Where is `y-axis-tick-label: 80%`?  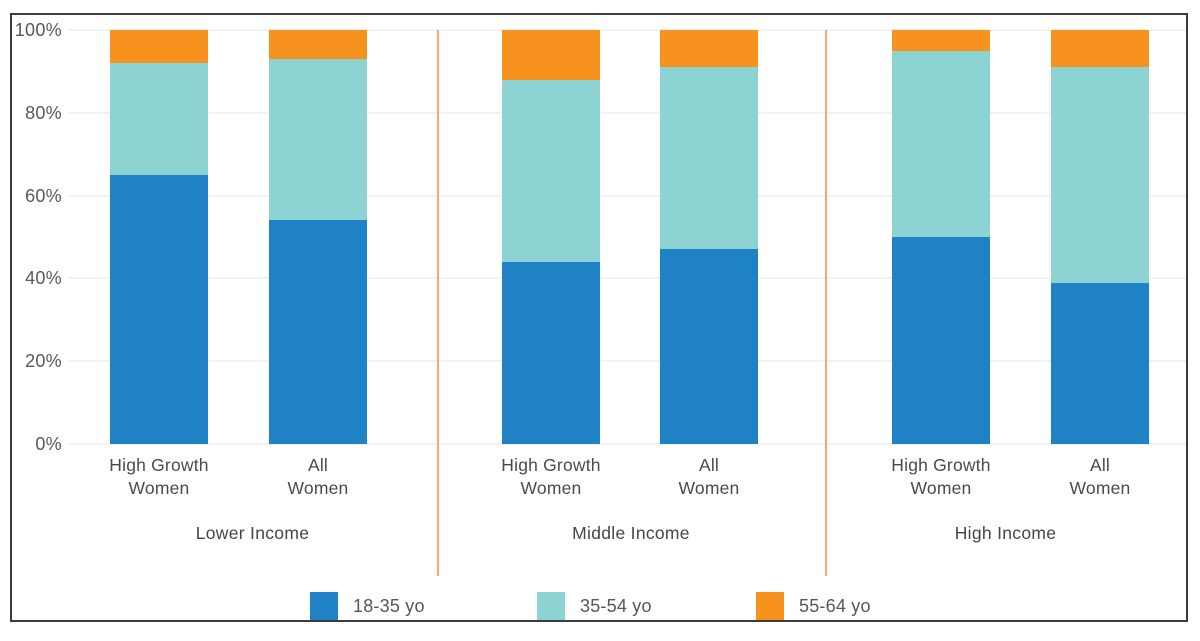
y-axis-tick-label: 80% is located at coordinates (43, 112).